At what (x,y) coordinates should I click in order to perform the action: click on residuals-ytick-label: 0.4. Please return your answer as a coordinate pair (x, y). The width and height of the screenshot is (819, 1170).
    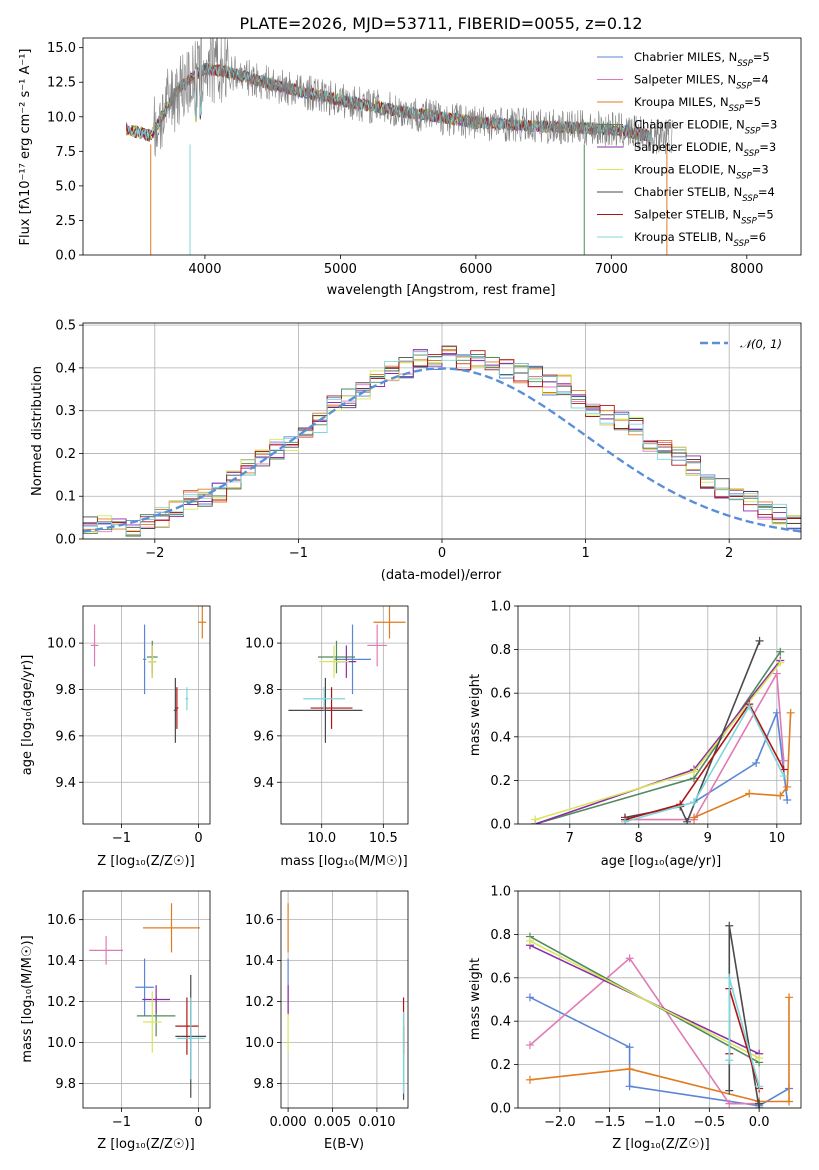
    Looking at the image, I should click on (65, 368).